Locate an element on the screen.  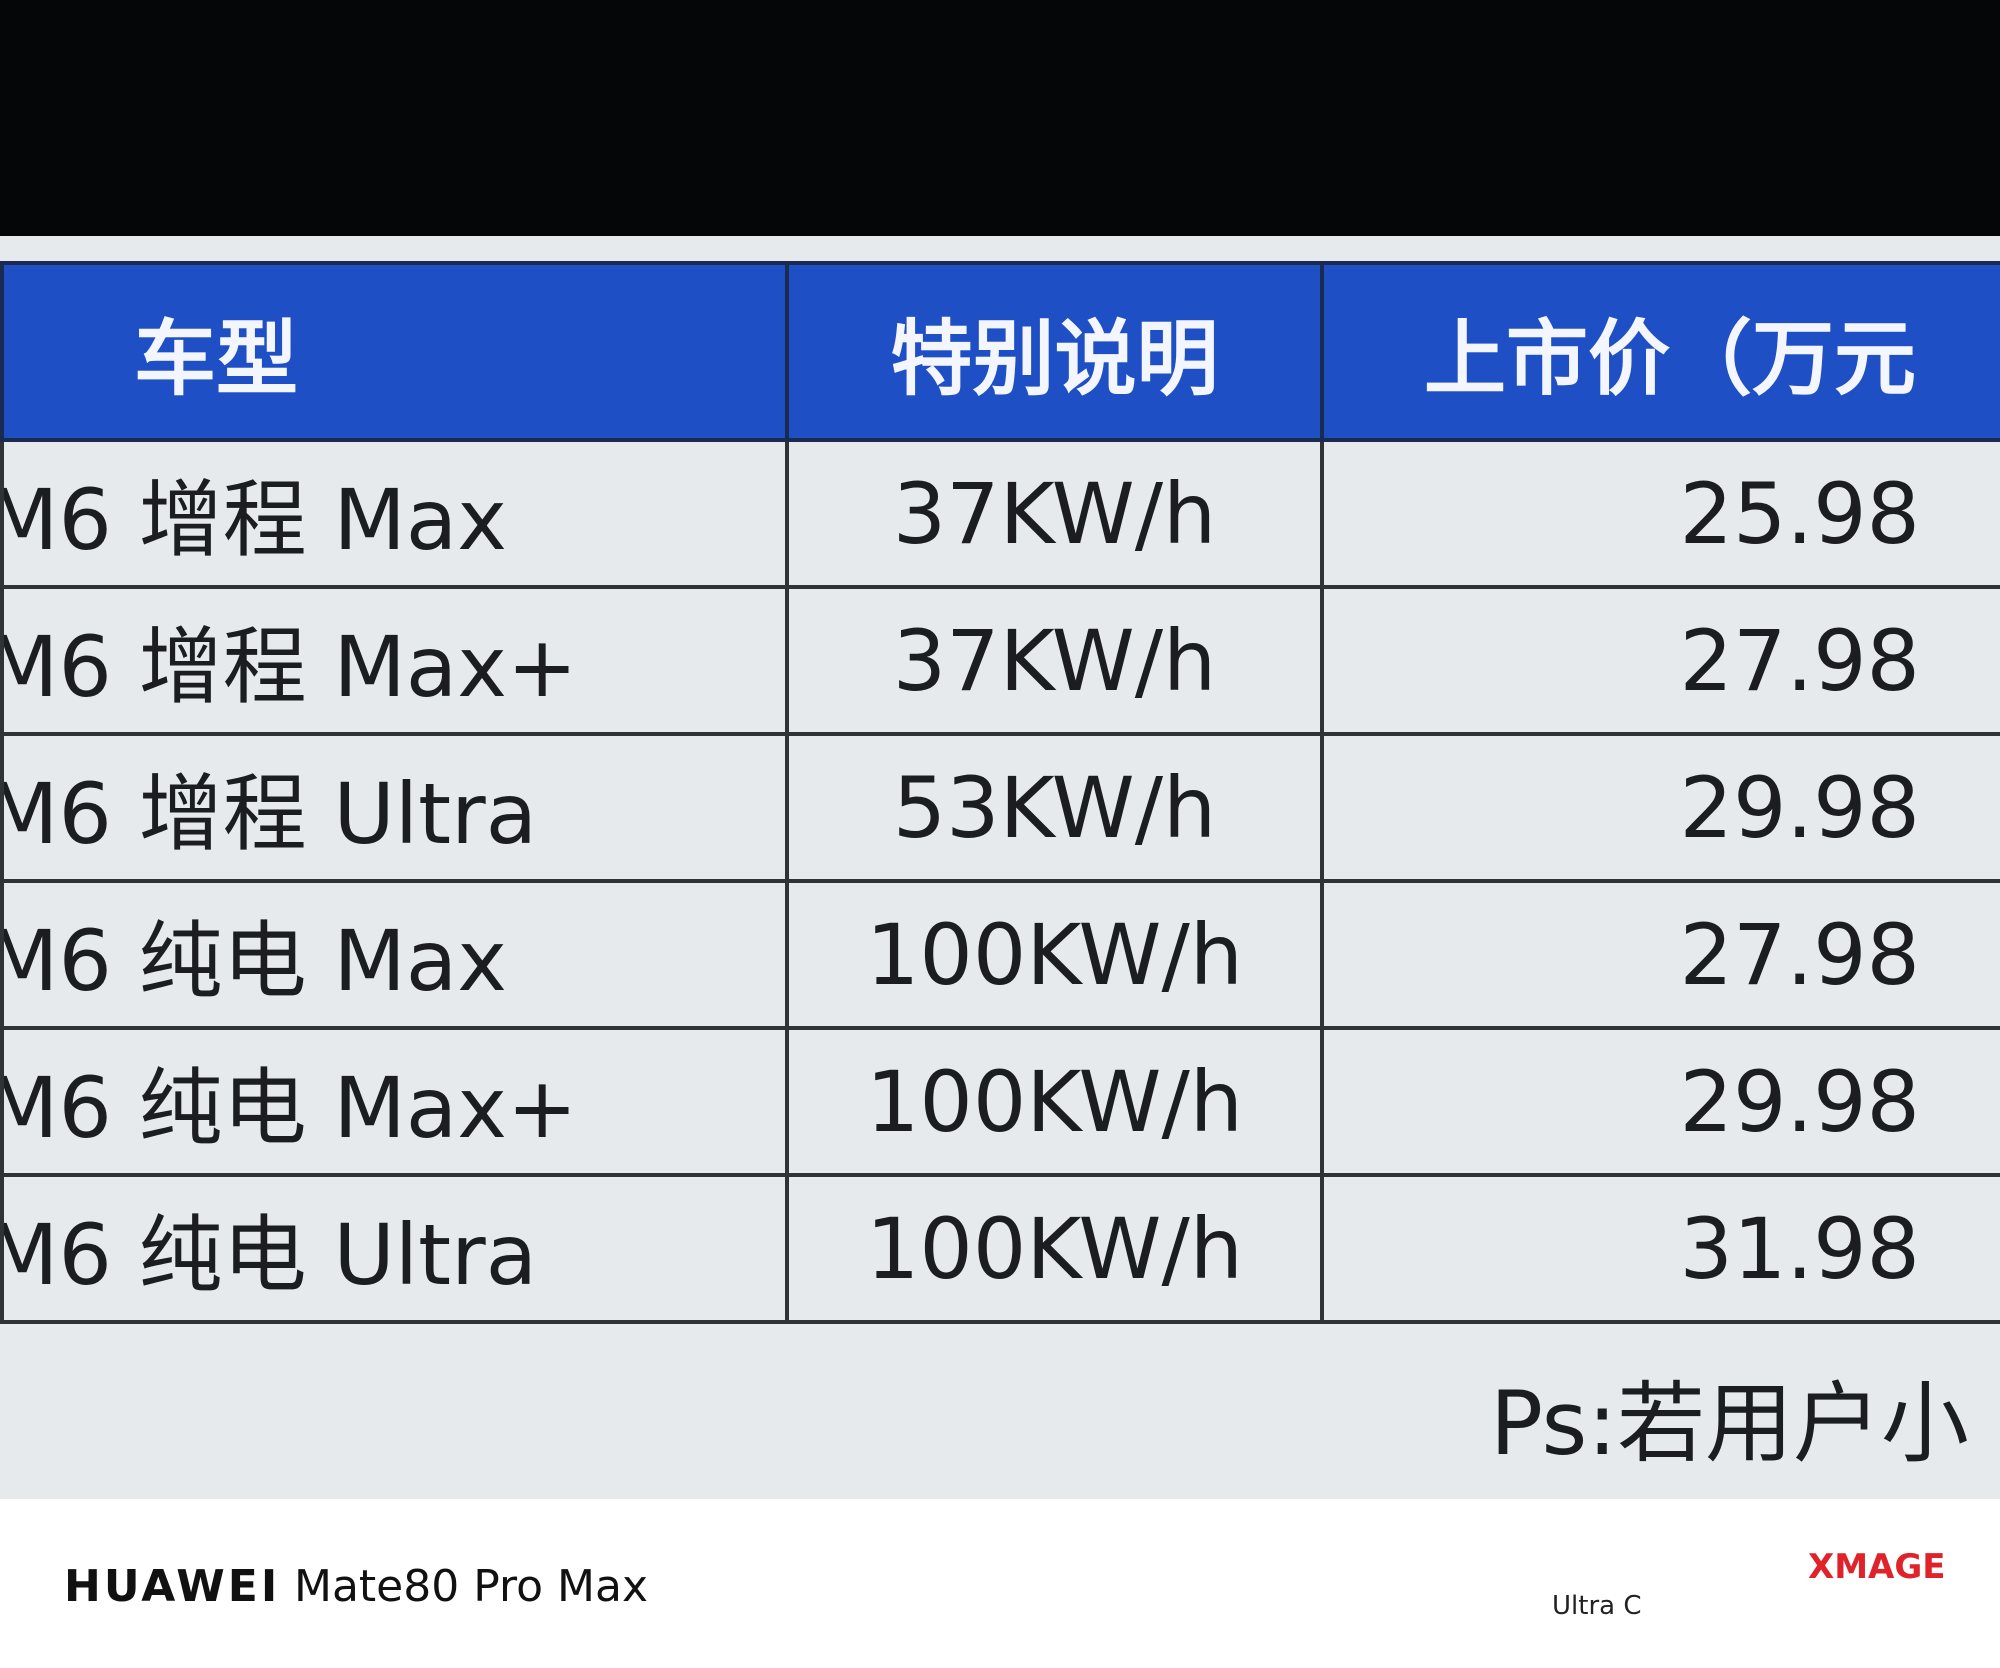
table-row: M6 增程 Ultra 53KW/h 29.98 is located at coordinates (1000, 807).